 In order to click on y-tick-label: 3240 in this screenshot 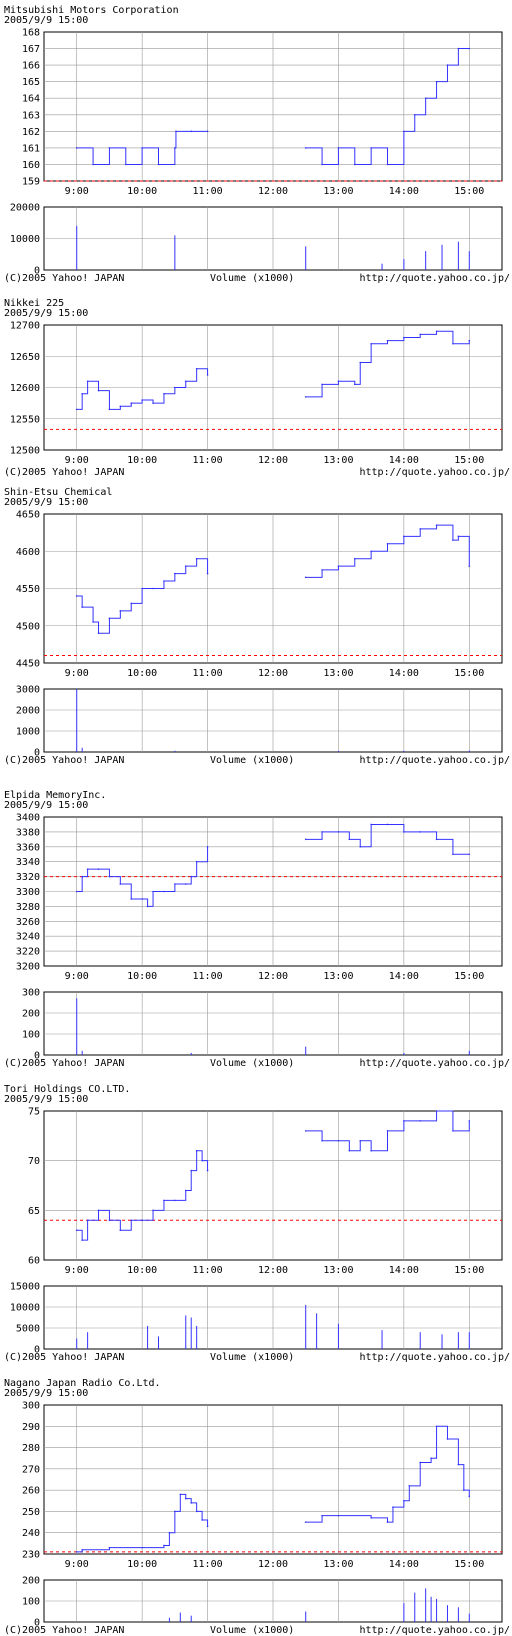, I will do `click(28, 937)`.